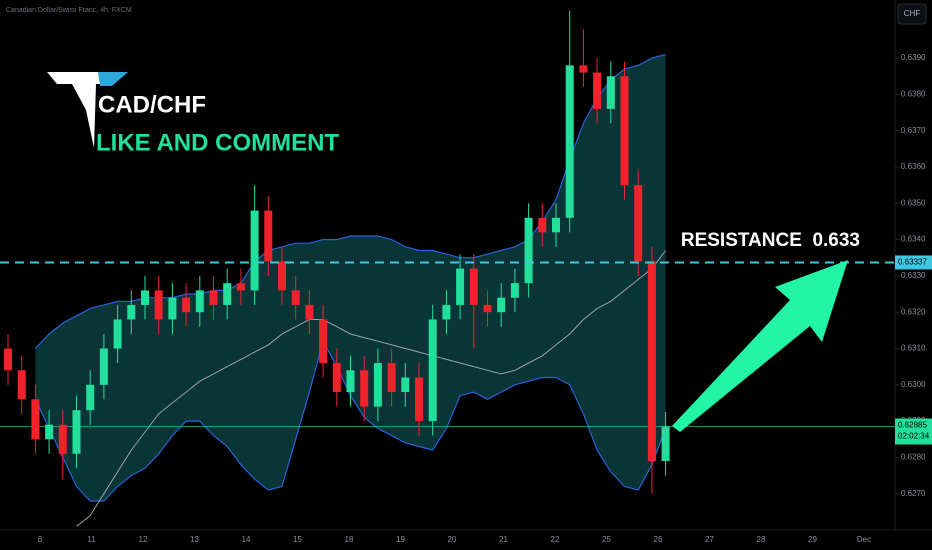 The width and height of the screenshot is (932, 550). Describe the element at coordinates (91, 539) in the screenshot. I see `x-tick-label: 11` at that location.